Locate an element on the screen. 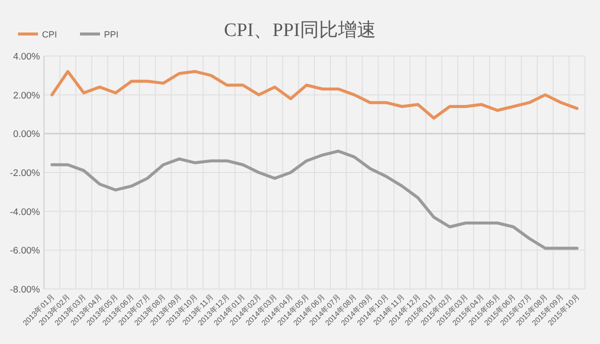 The width and height of the screenshot is (600, 344). y-tick-label: -6.00% is located at coordinates (25, 251).